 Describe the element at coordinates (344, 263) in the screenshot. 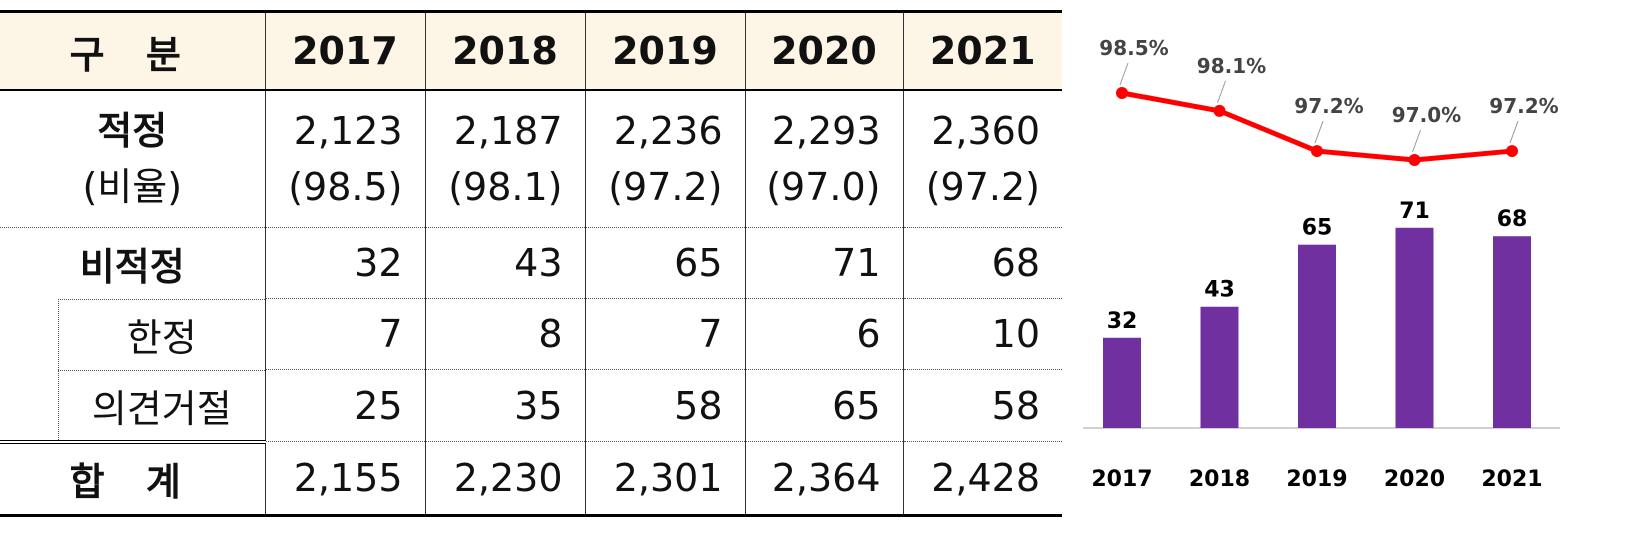

I see `table-cell: 32` at that location.